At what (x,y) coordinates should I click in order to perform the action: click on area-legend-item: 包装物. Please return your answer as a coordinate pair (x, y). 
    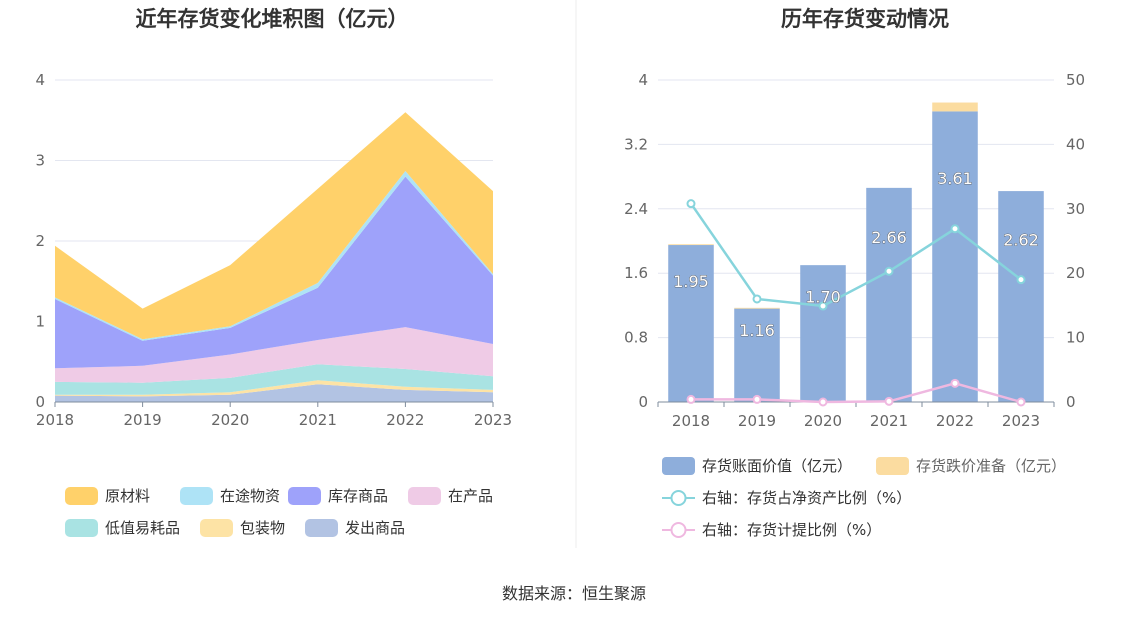
    Looking at the image, I should click on (242, 528).